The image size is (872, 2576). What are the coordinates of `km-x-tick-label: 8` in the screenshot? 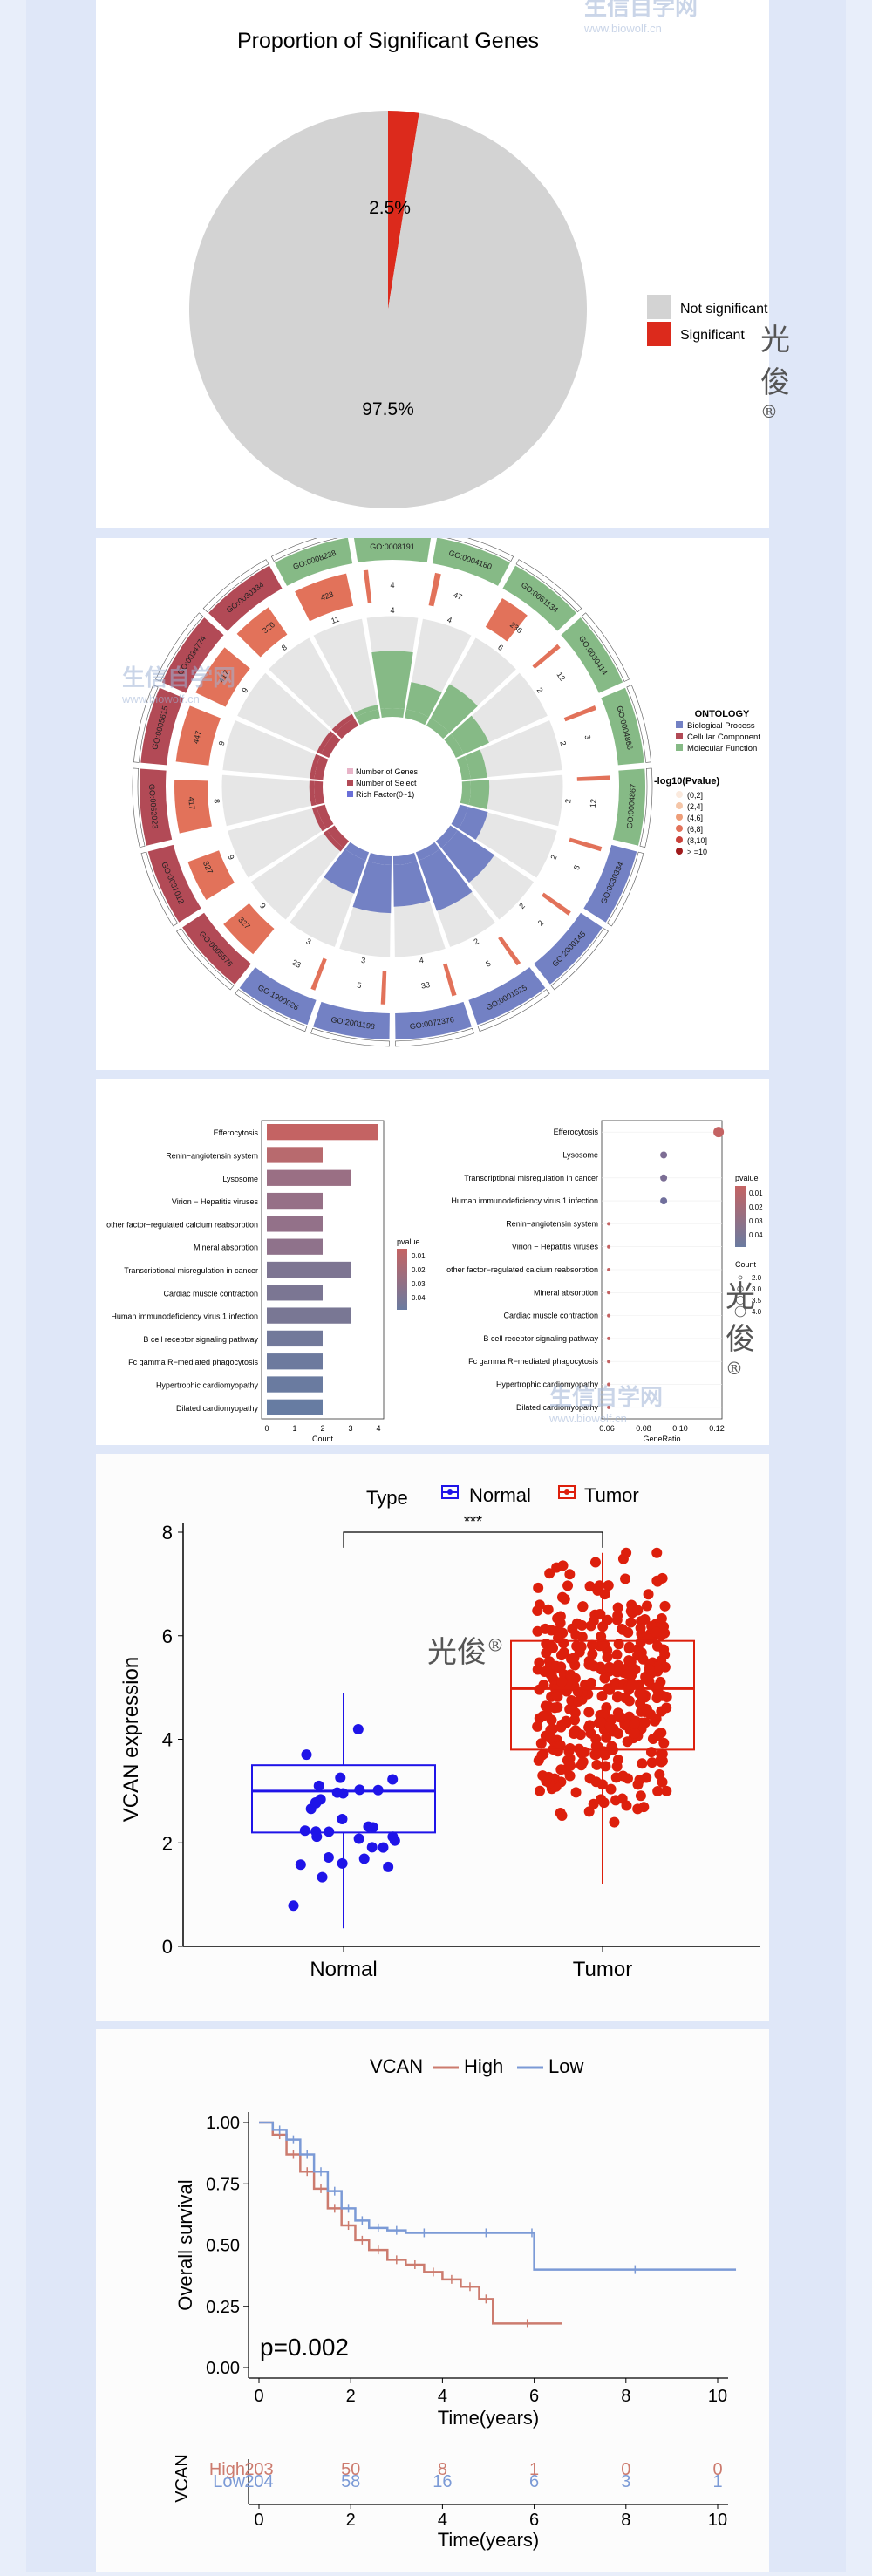 It's located at (625, 2397).